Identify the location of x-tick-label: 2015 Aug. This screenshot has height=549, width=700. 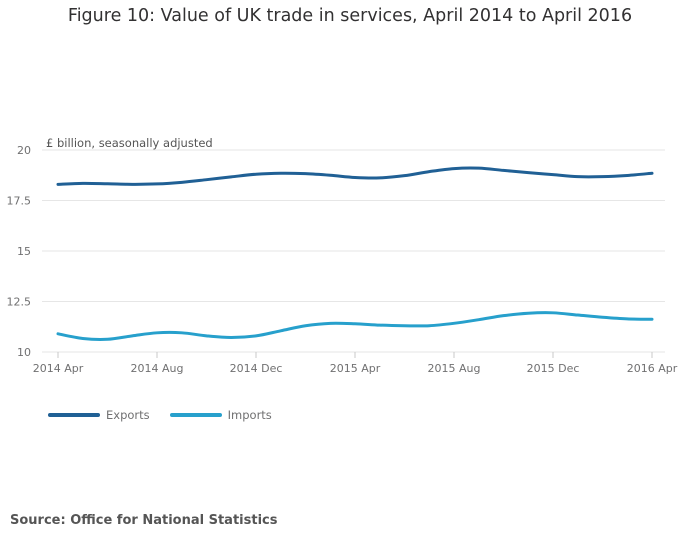
(454, 368).